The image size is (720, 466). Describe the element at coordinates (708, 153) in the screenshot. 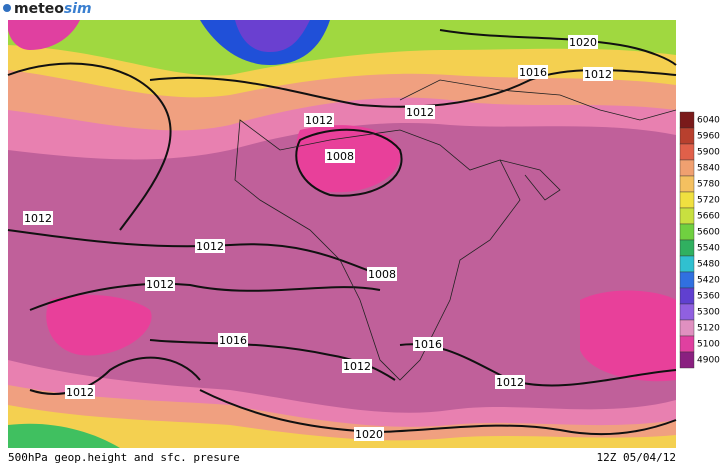

I see `colorbar-label: 5900` at that location.